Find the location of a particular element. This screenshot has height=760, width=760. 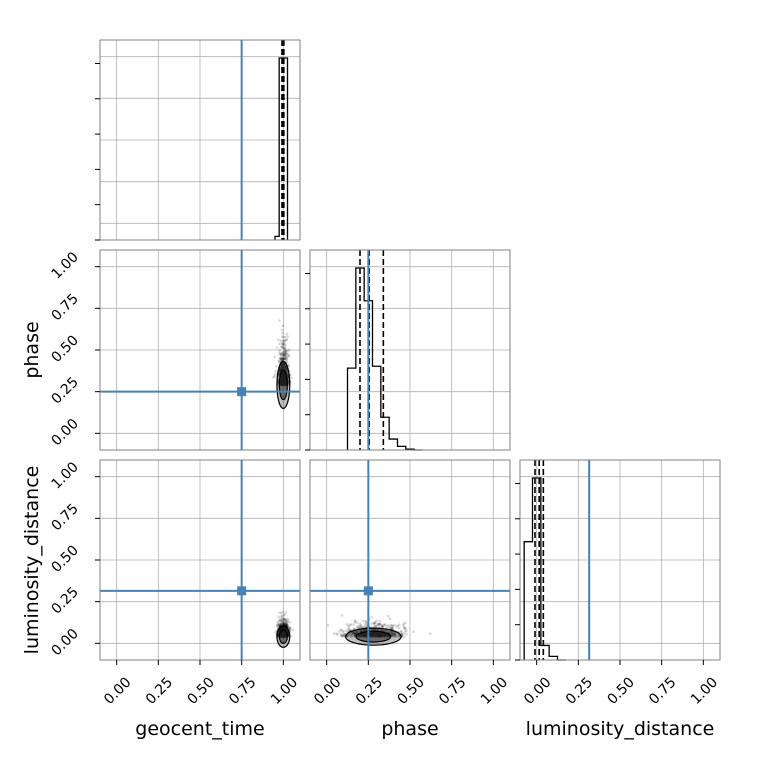

hist-panel-phase is located at coordinates (408, 350).